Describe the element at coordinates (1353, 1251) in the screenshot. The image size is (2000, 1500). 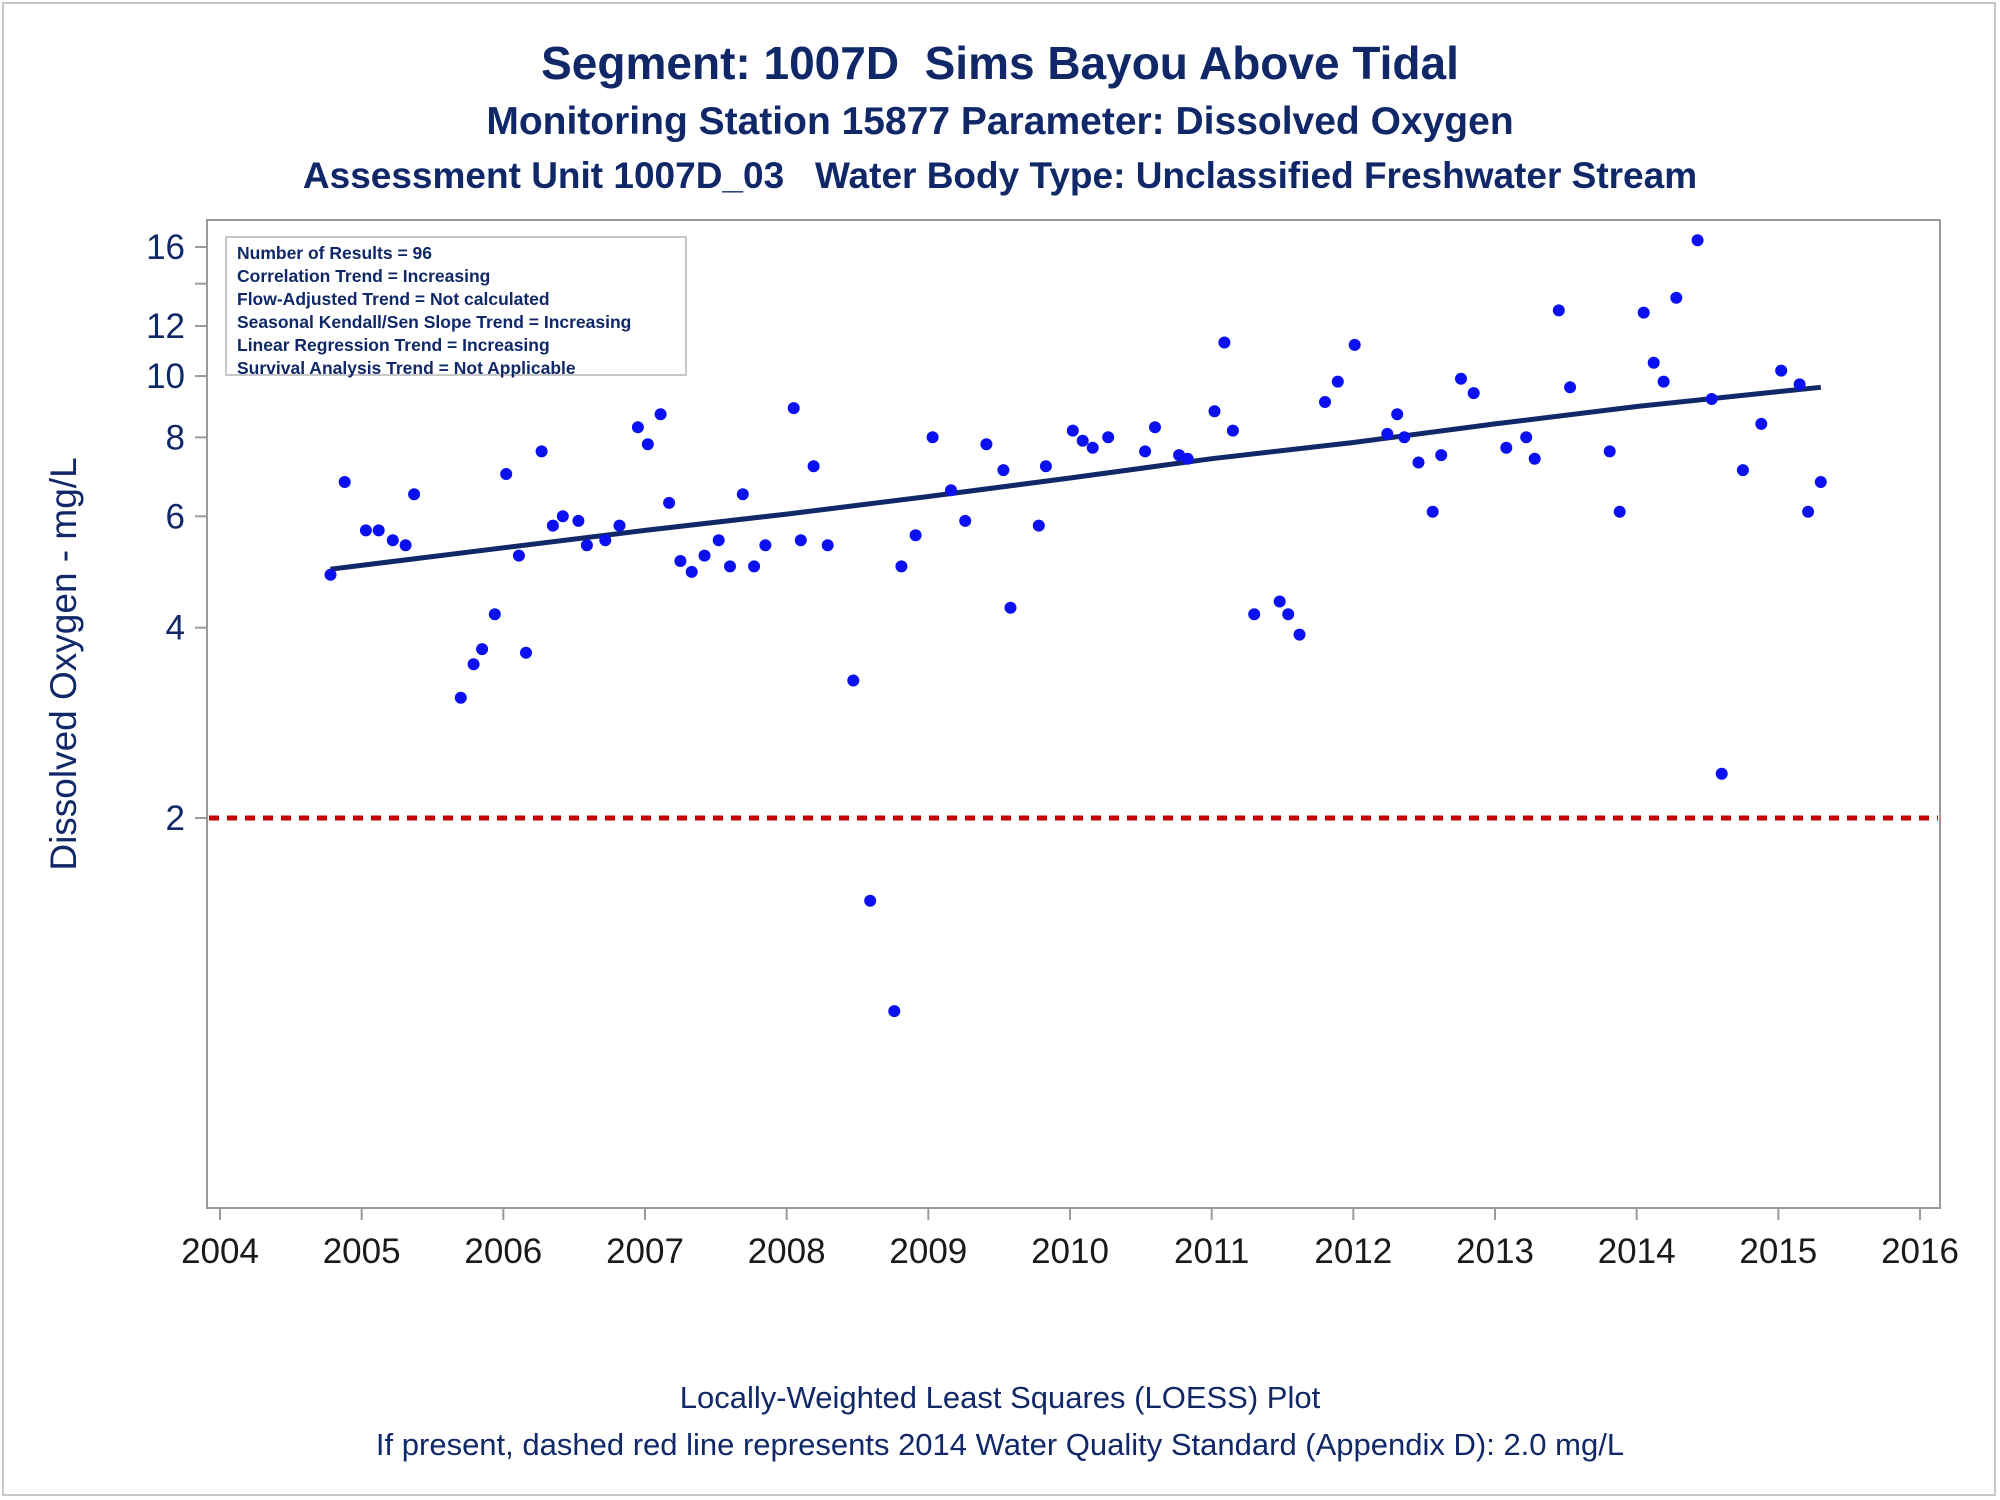
I see `x-tick-label-2012: 2012` at that location.